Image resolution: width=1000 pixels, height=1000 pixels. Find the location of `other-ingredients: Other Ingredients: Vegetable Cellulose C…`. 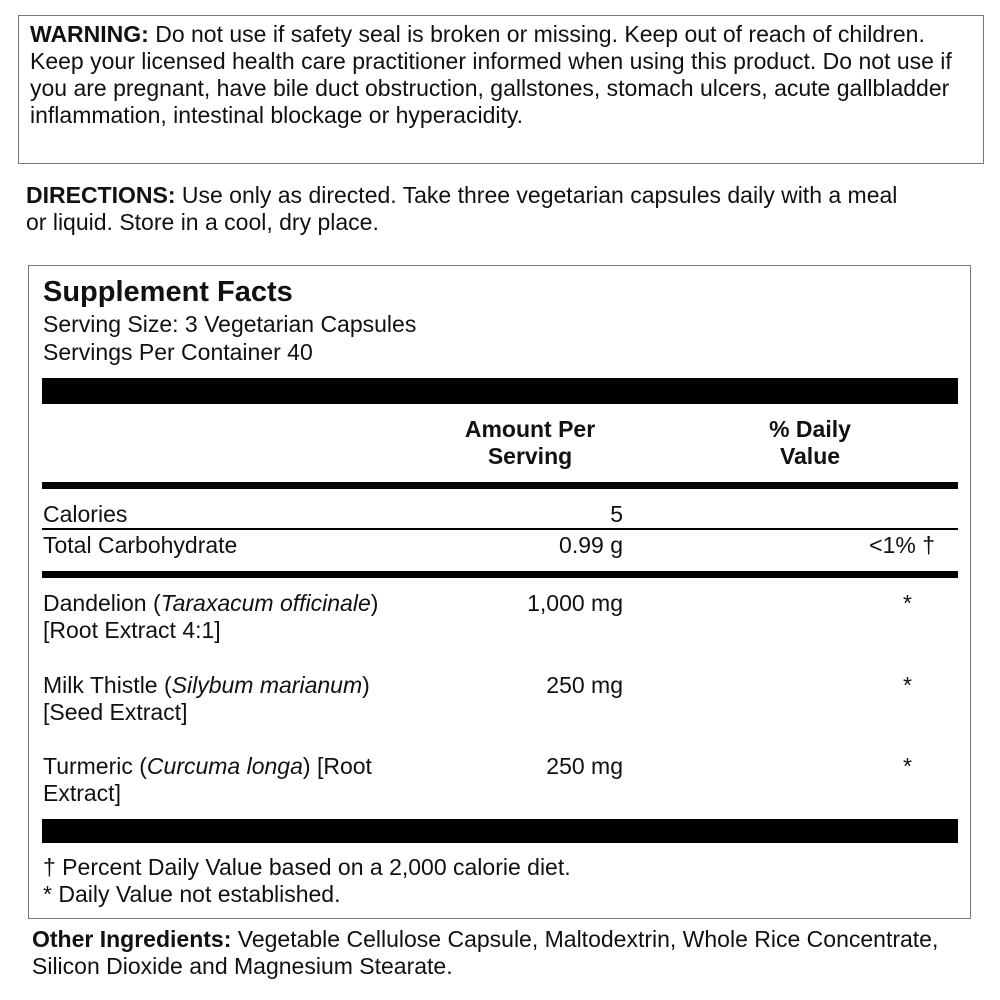

other-ingredients: Other Ingredients: Vegetable Cellulose C… is located at coordinates (507, 953).